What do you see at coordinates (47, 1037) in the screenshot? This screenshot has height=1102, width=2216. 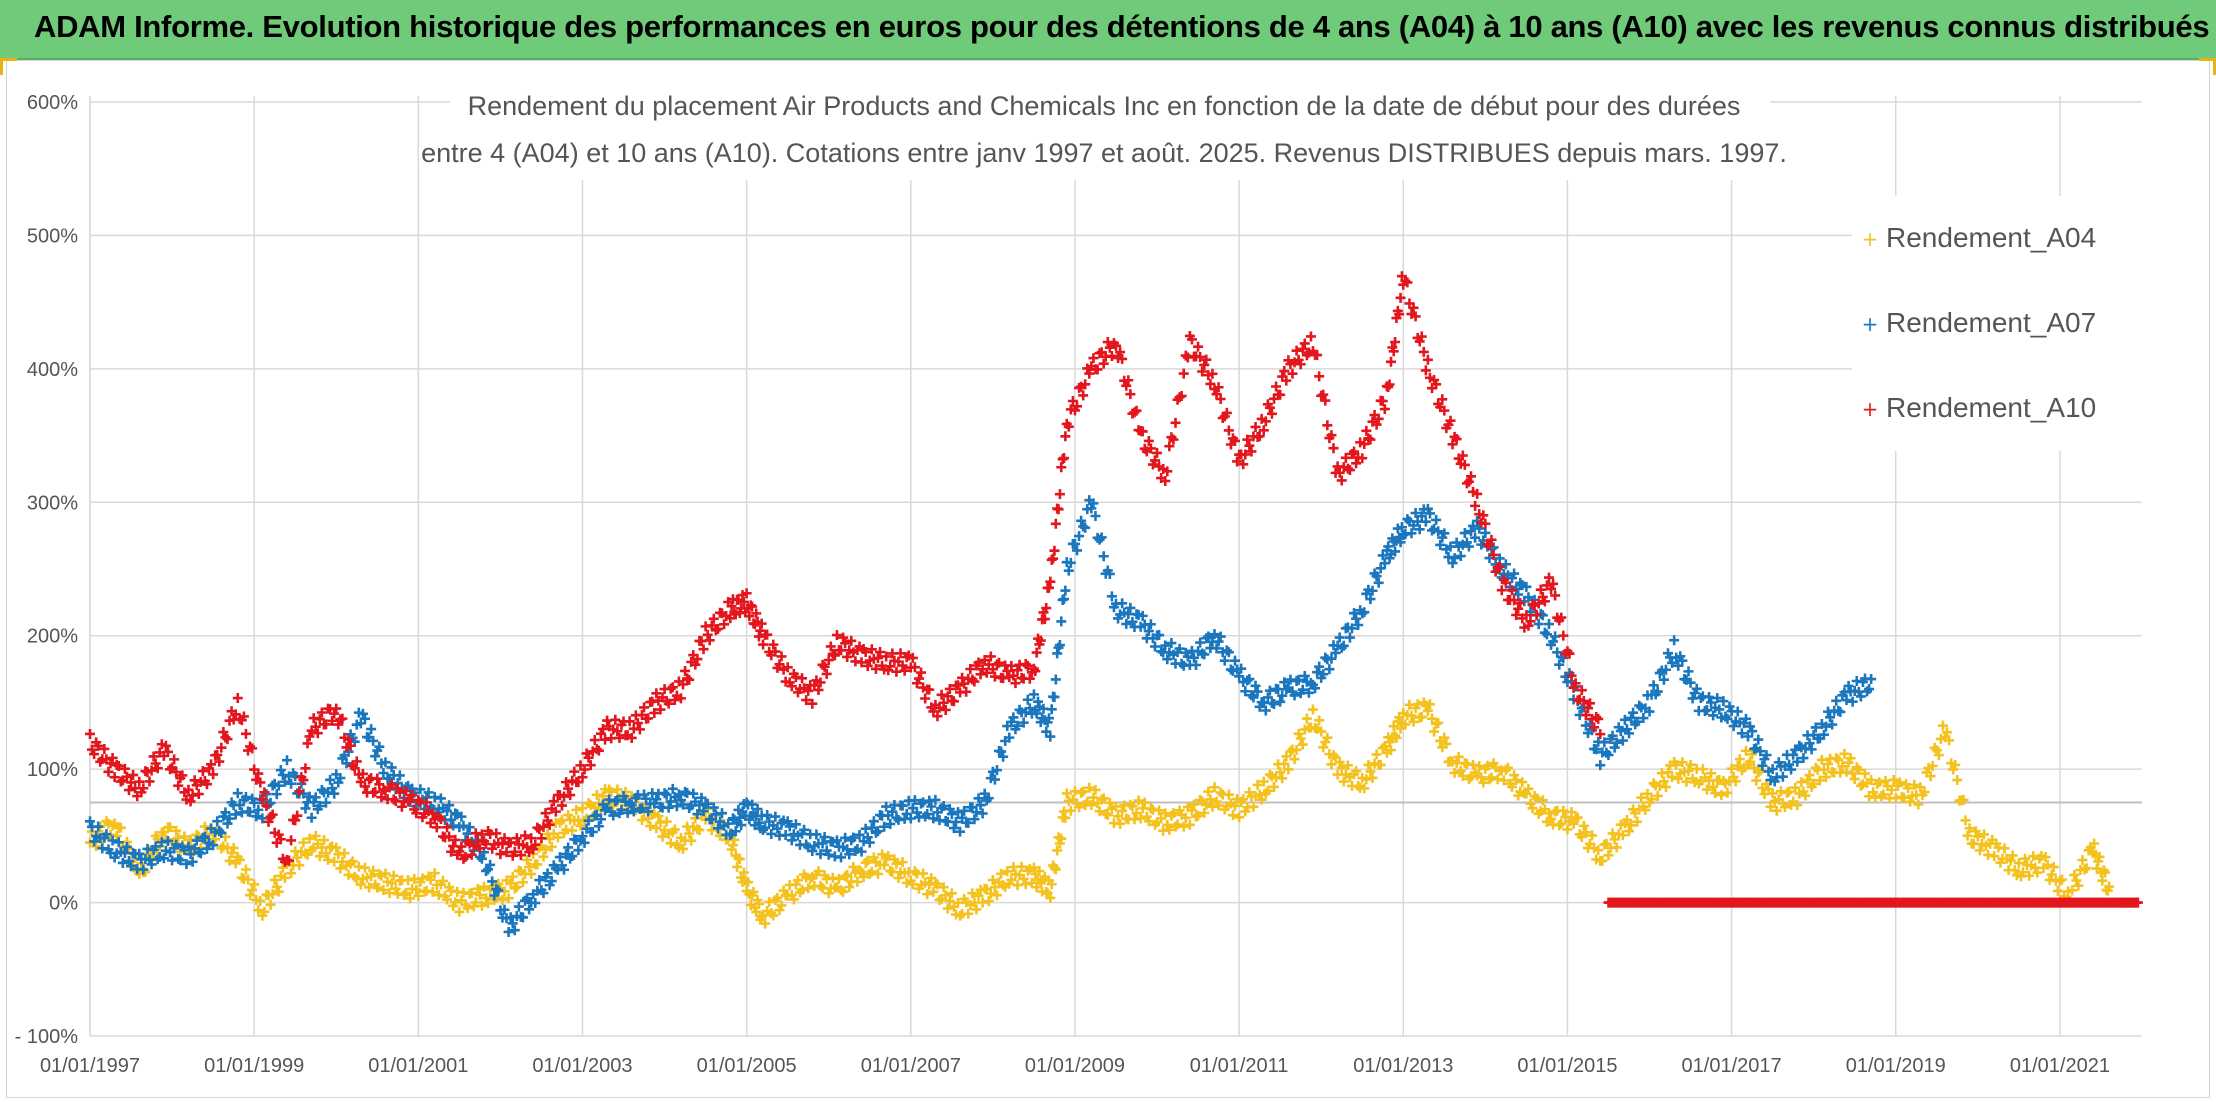 I see `y-tick-label: - 100%` at bounding box center [47, 1037].